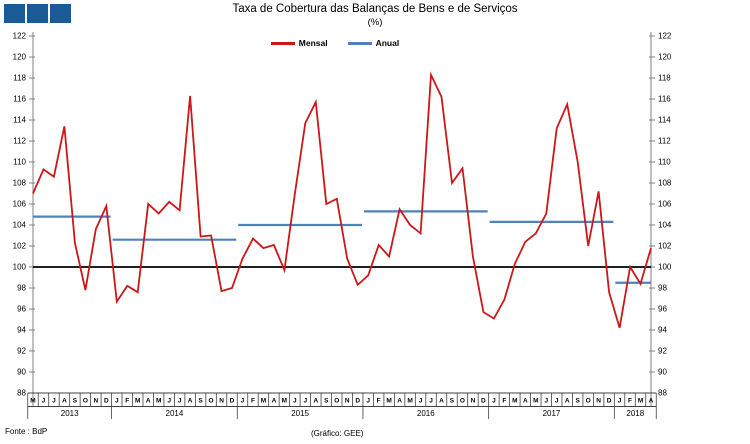  I want to click on y-axis-label-right: 102, so click(665, 246).